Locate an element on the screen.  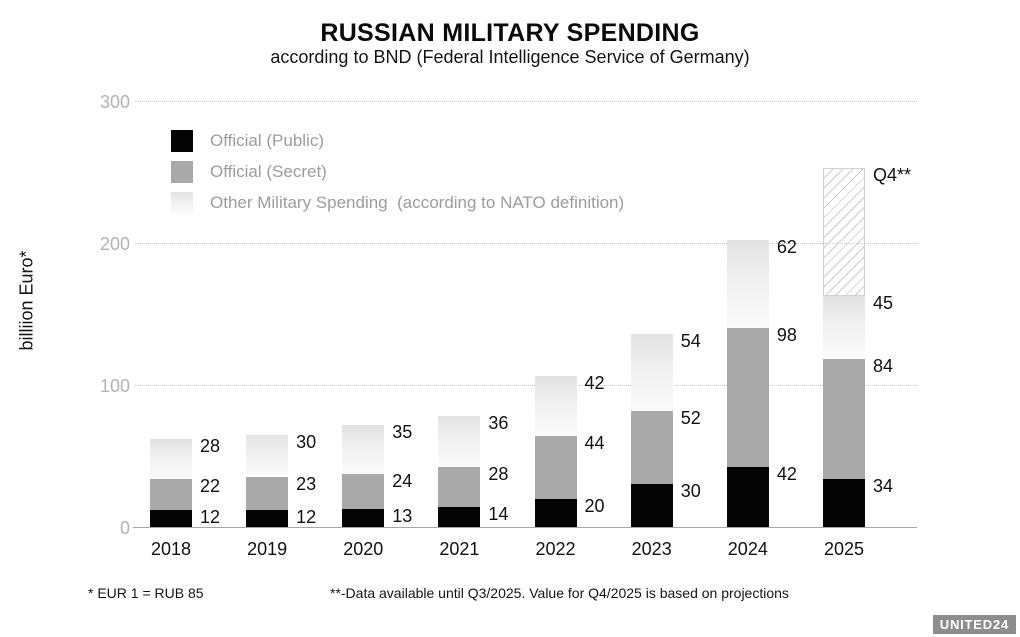
value-label-2019-official-public: 12 is located at coordinates (306, 516).